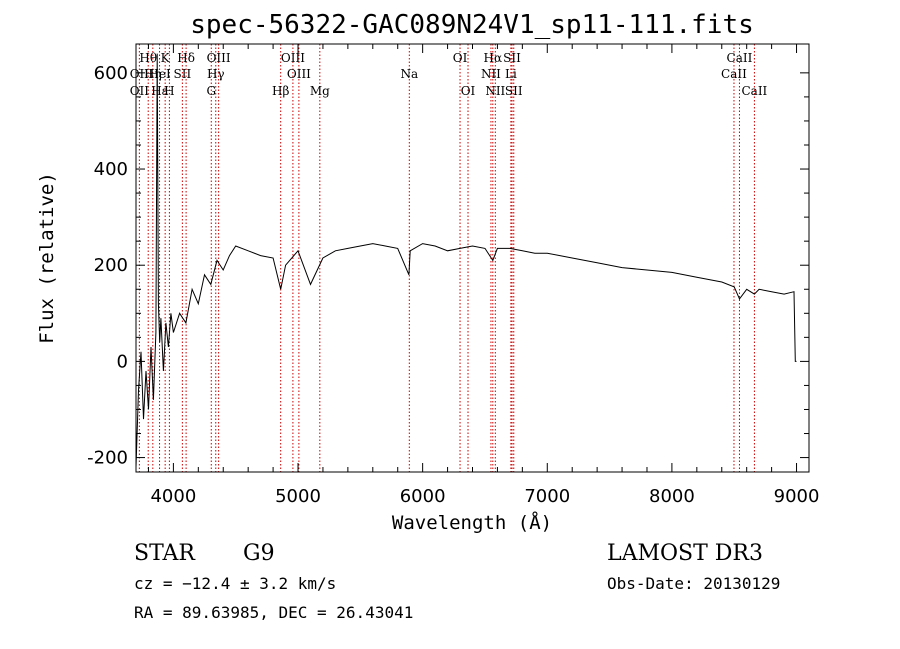  I want to click on line-label: G, so click(211, 91).